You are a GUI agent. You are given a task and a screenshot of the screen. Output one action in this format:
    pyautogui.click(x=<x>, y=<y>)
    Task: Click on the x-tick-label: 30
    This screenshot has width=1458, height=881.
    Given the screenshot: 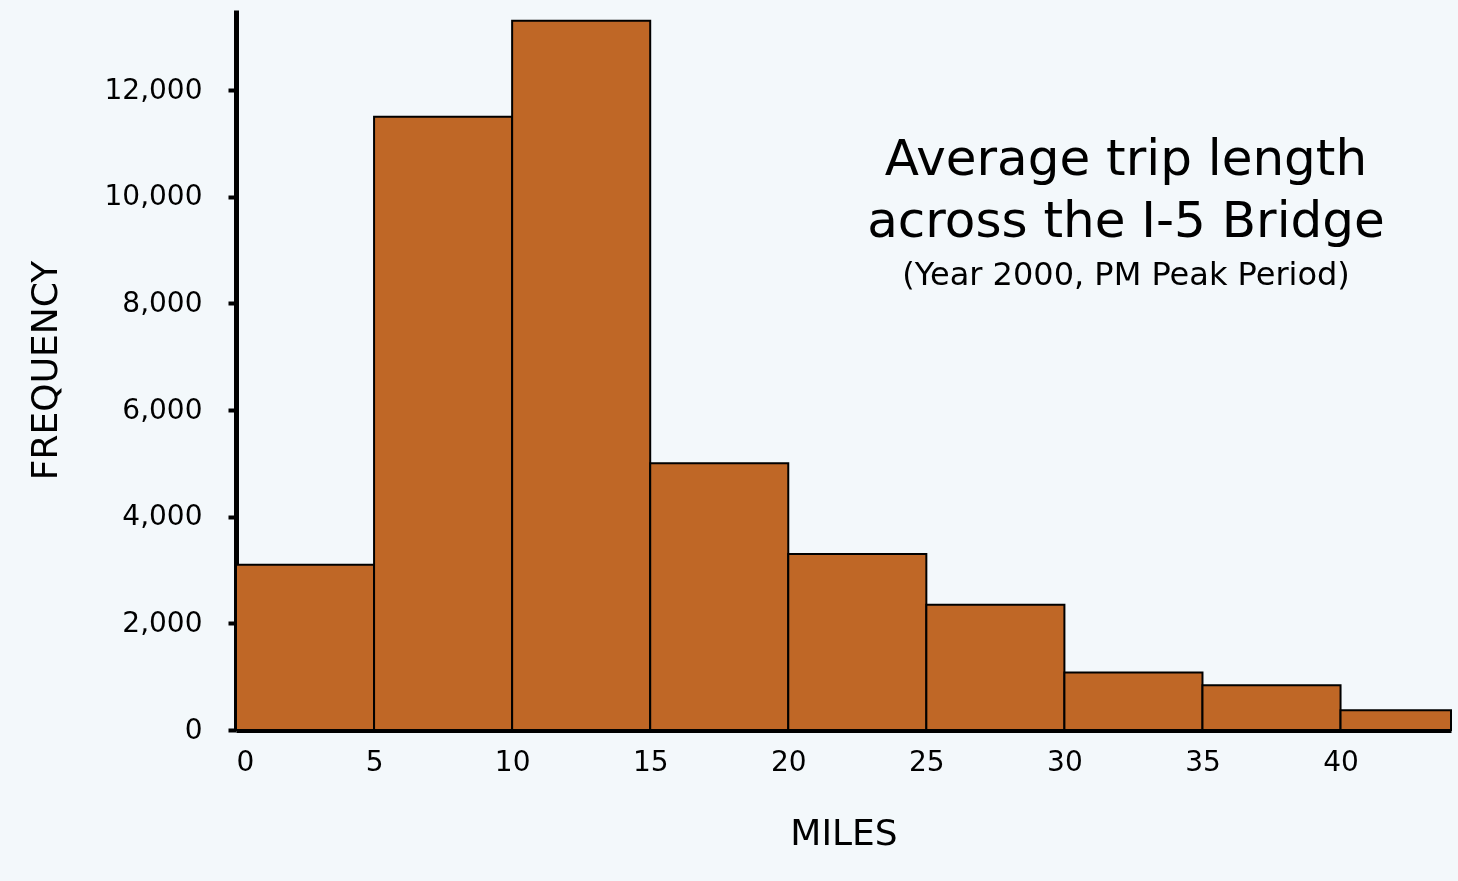 What is the action you would take?
    pyautogui.click(x=1065, y=761)
    